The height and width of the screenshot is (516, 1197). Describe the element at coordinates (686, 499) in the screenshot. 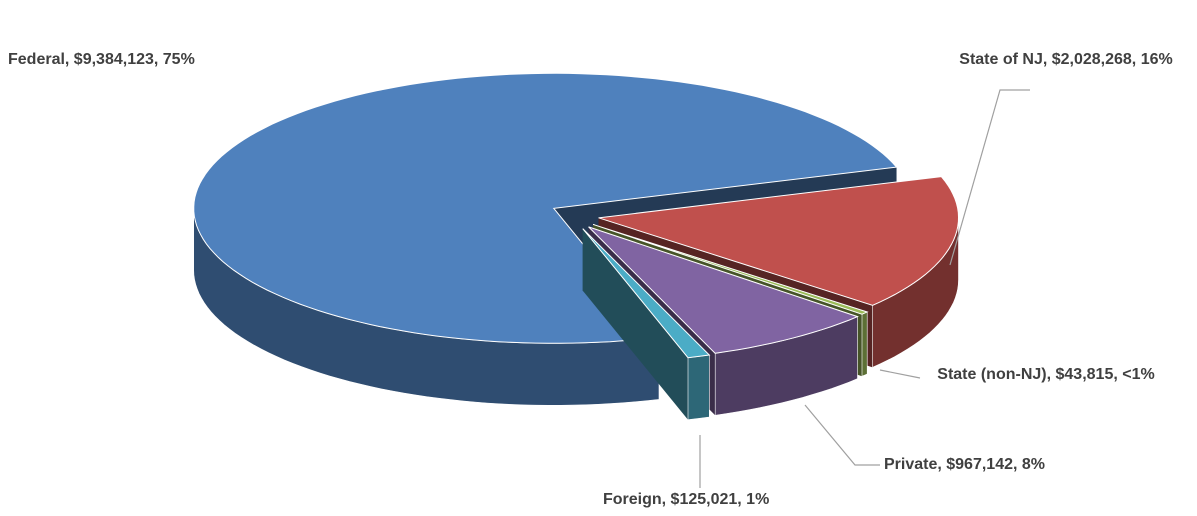

I see `data-label: Foreign, $125,021, 1%` at that location.